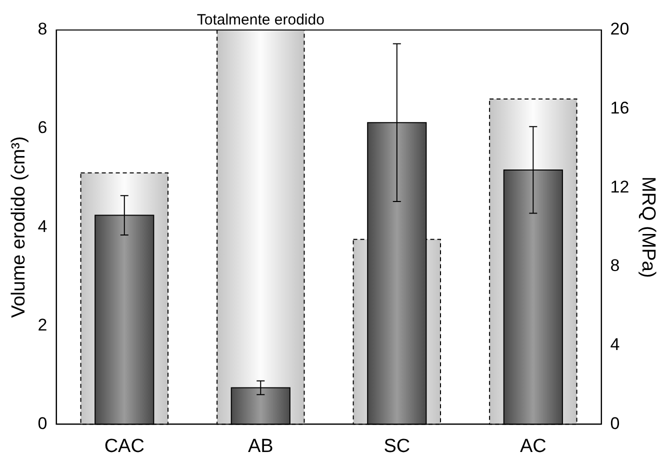 The width and height of the screenshot is (667, 461). I want to click on y2-tick-label: 8, so click(615, 266).